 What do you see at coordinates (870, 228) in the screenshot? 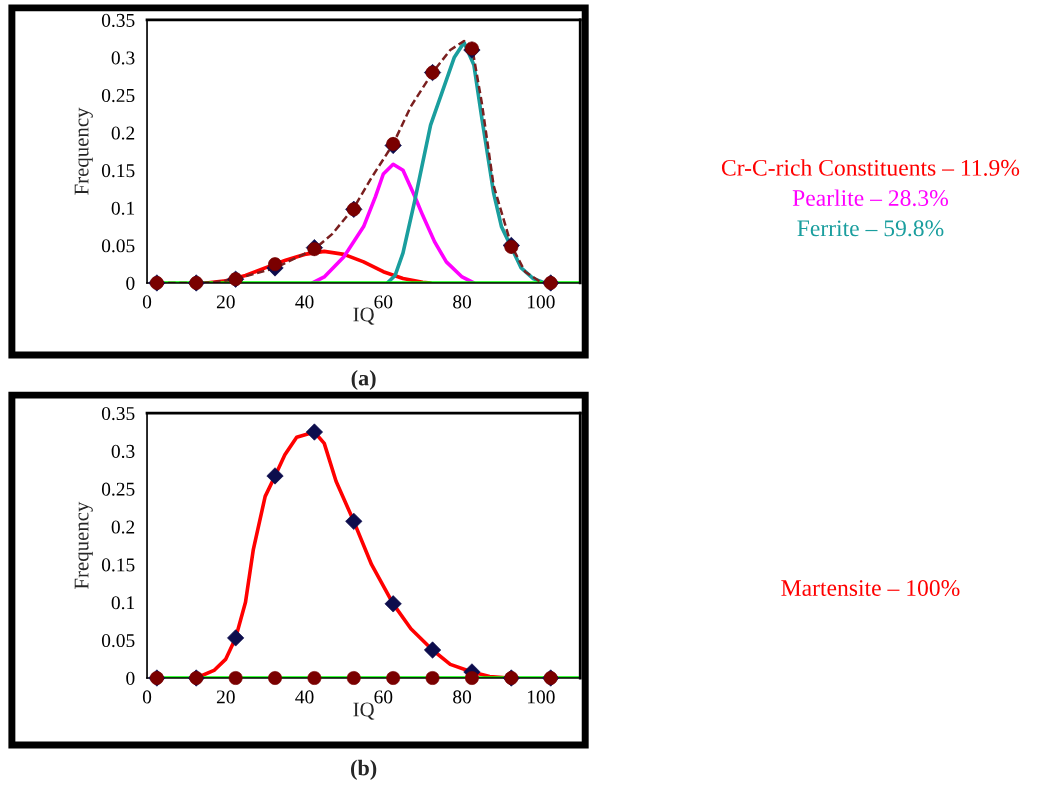
I see `text: Ferrite – 59.8%` at bounding box center [870, 228].